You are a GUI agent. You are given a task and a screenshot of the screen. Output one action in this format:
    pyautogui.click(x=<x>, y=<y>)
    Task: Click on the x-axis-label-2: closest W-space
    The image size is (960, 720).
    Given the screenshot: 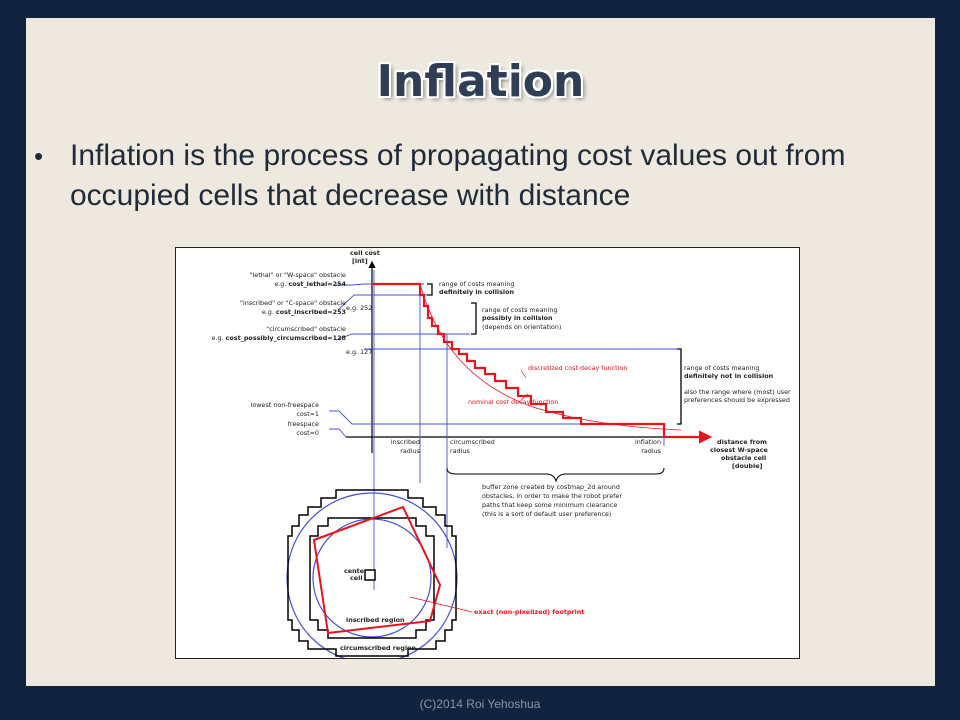 What is the action you would take?
    pyautogui.click(x=739, y=450)
    